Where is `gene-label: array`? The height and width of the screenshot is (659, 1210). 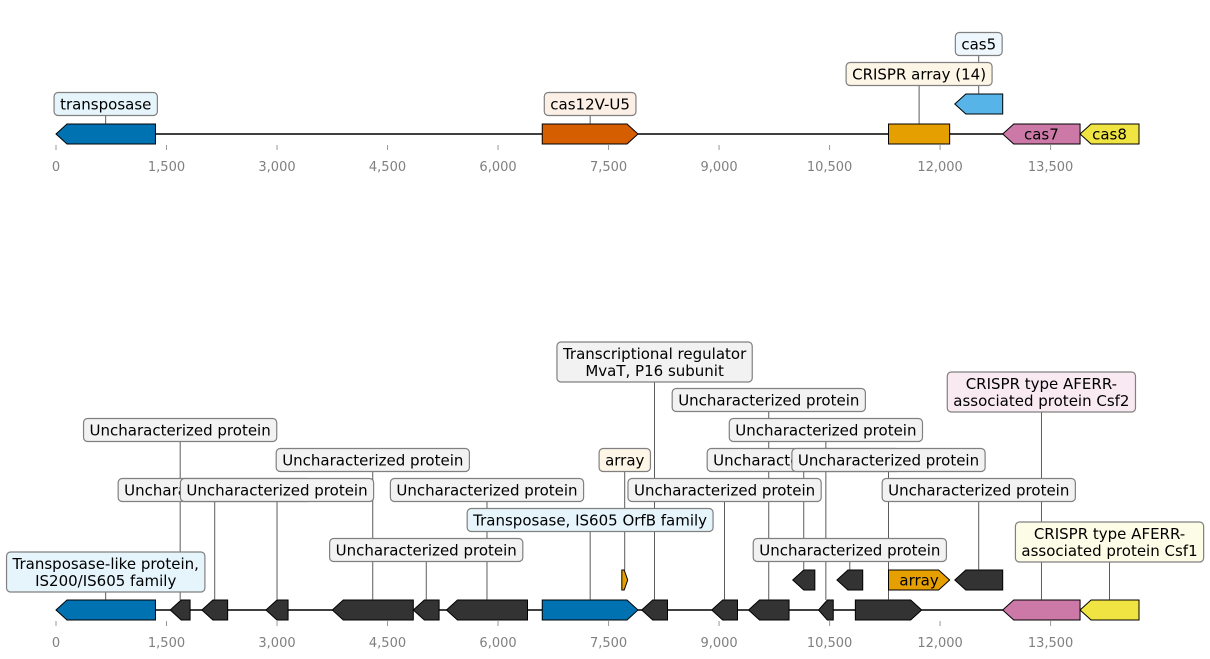 gene-label: array is located at coordinates (625, 460).